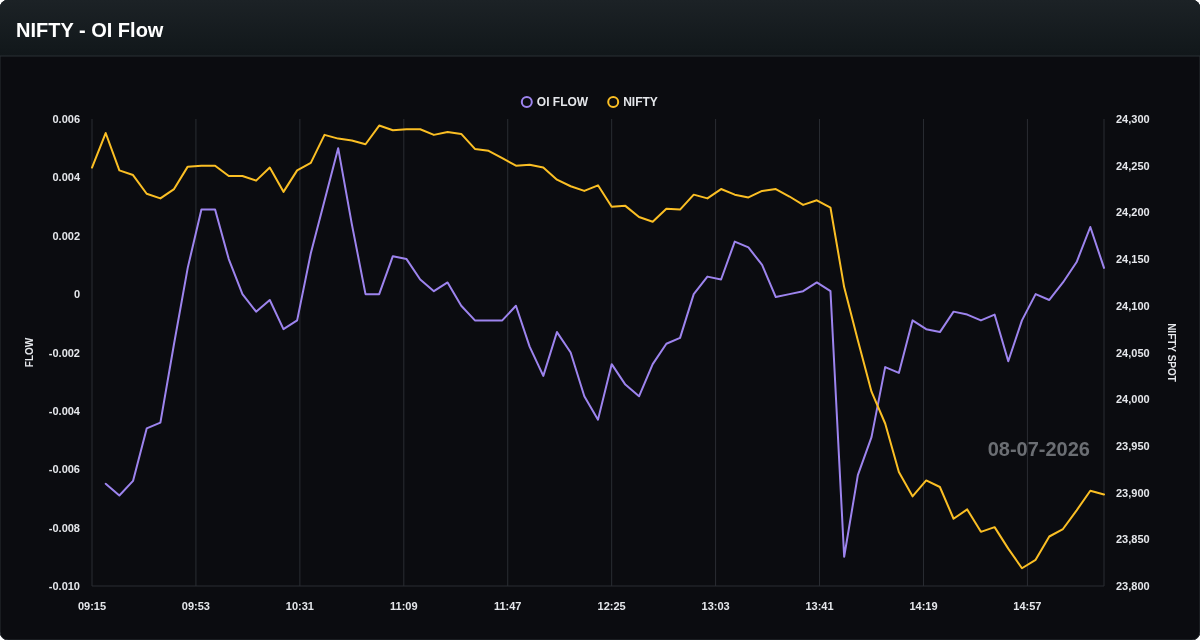  Describe the element at coordinates (1133, 539) in the screenshot. I see `y2-tick-label: 23,850` at that location.